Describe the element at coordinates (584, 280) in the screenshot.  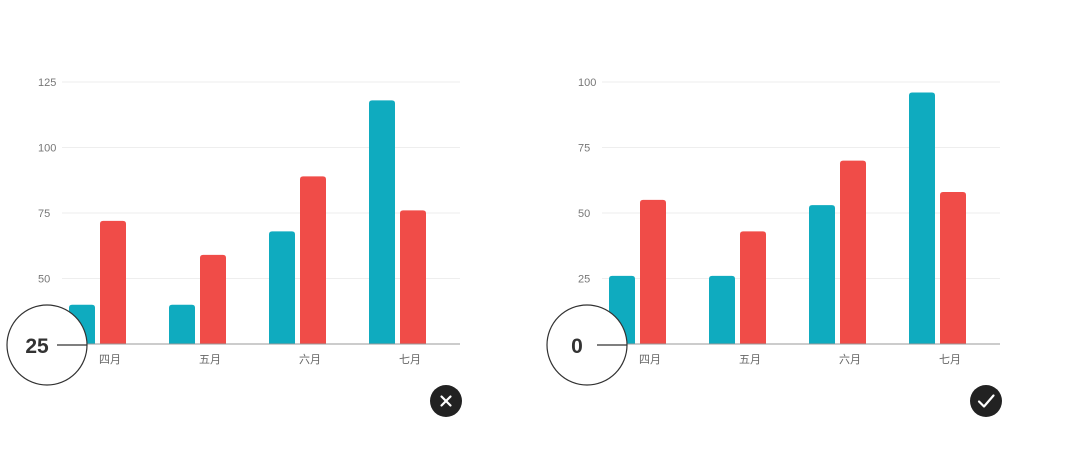
I see `y-tick-label: 25` at that location.